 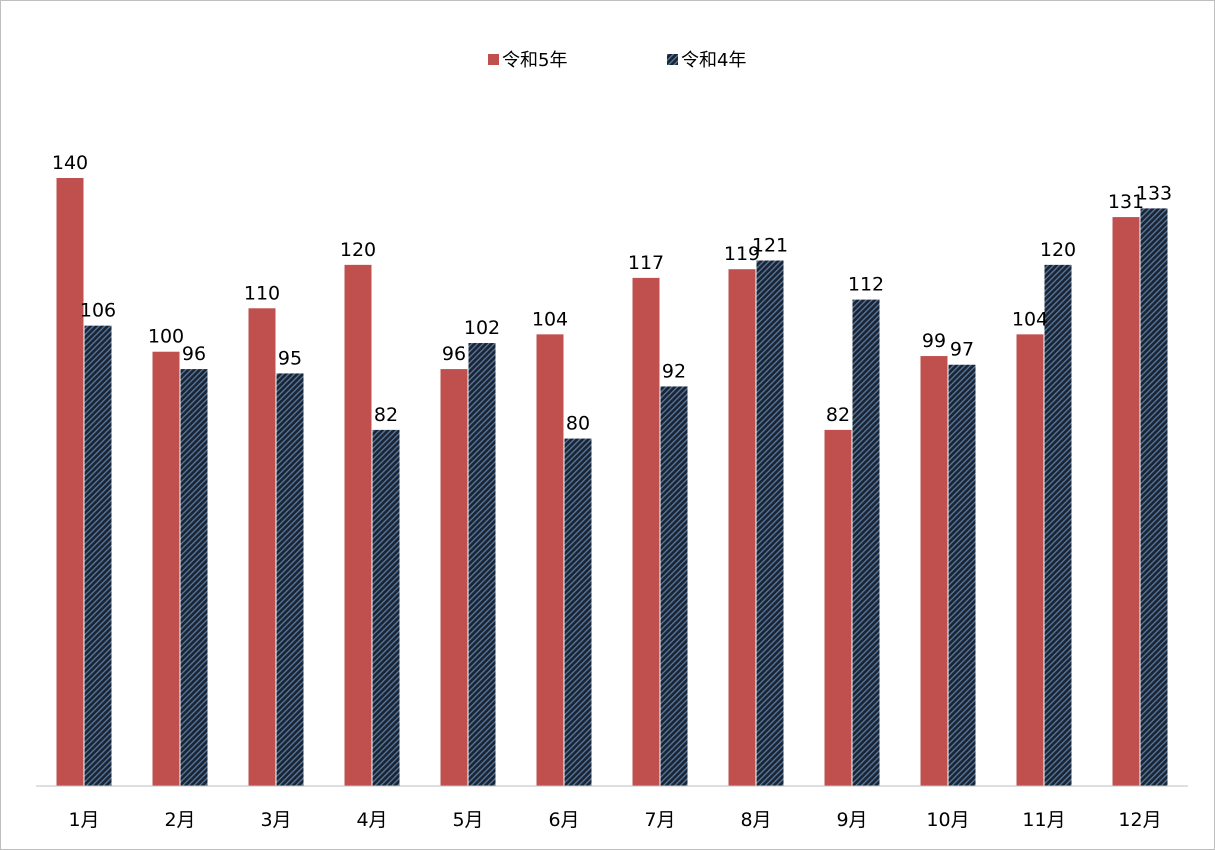 I want to click on x-tick-label-1: 1月, so click(x=83, y=820).